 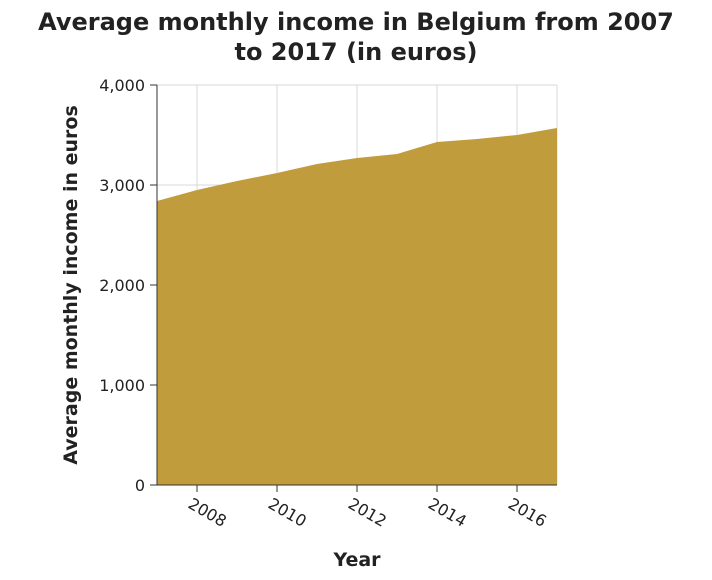 I want to click on y-tick-label: 0, so click(x=140, y=485).